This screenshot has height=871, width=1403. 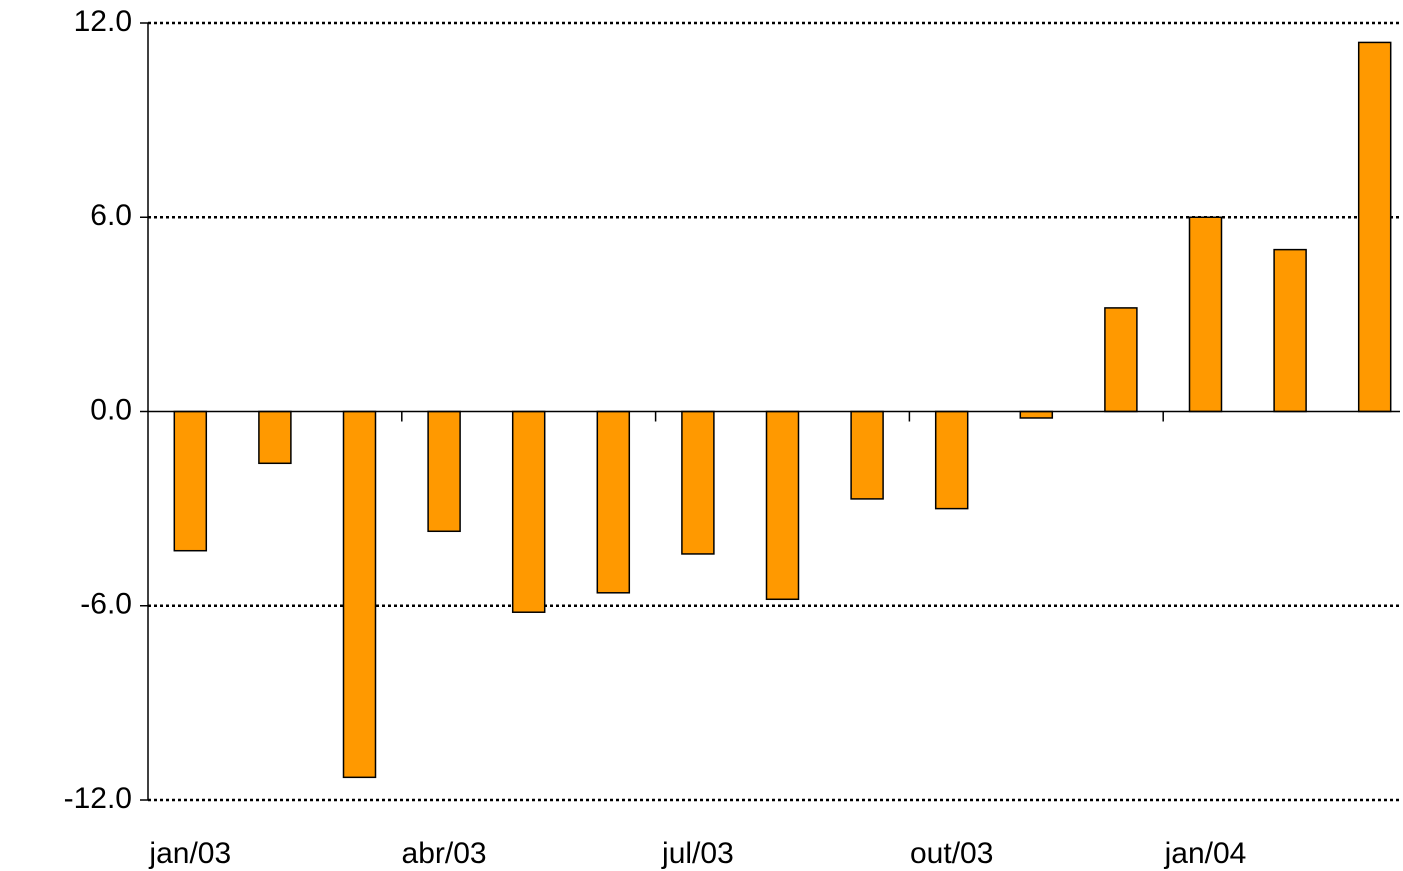 I want to click on x-tick-label: out/03, so click(x=951, y=853).